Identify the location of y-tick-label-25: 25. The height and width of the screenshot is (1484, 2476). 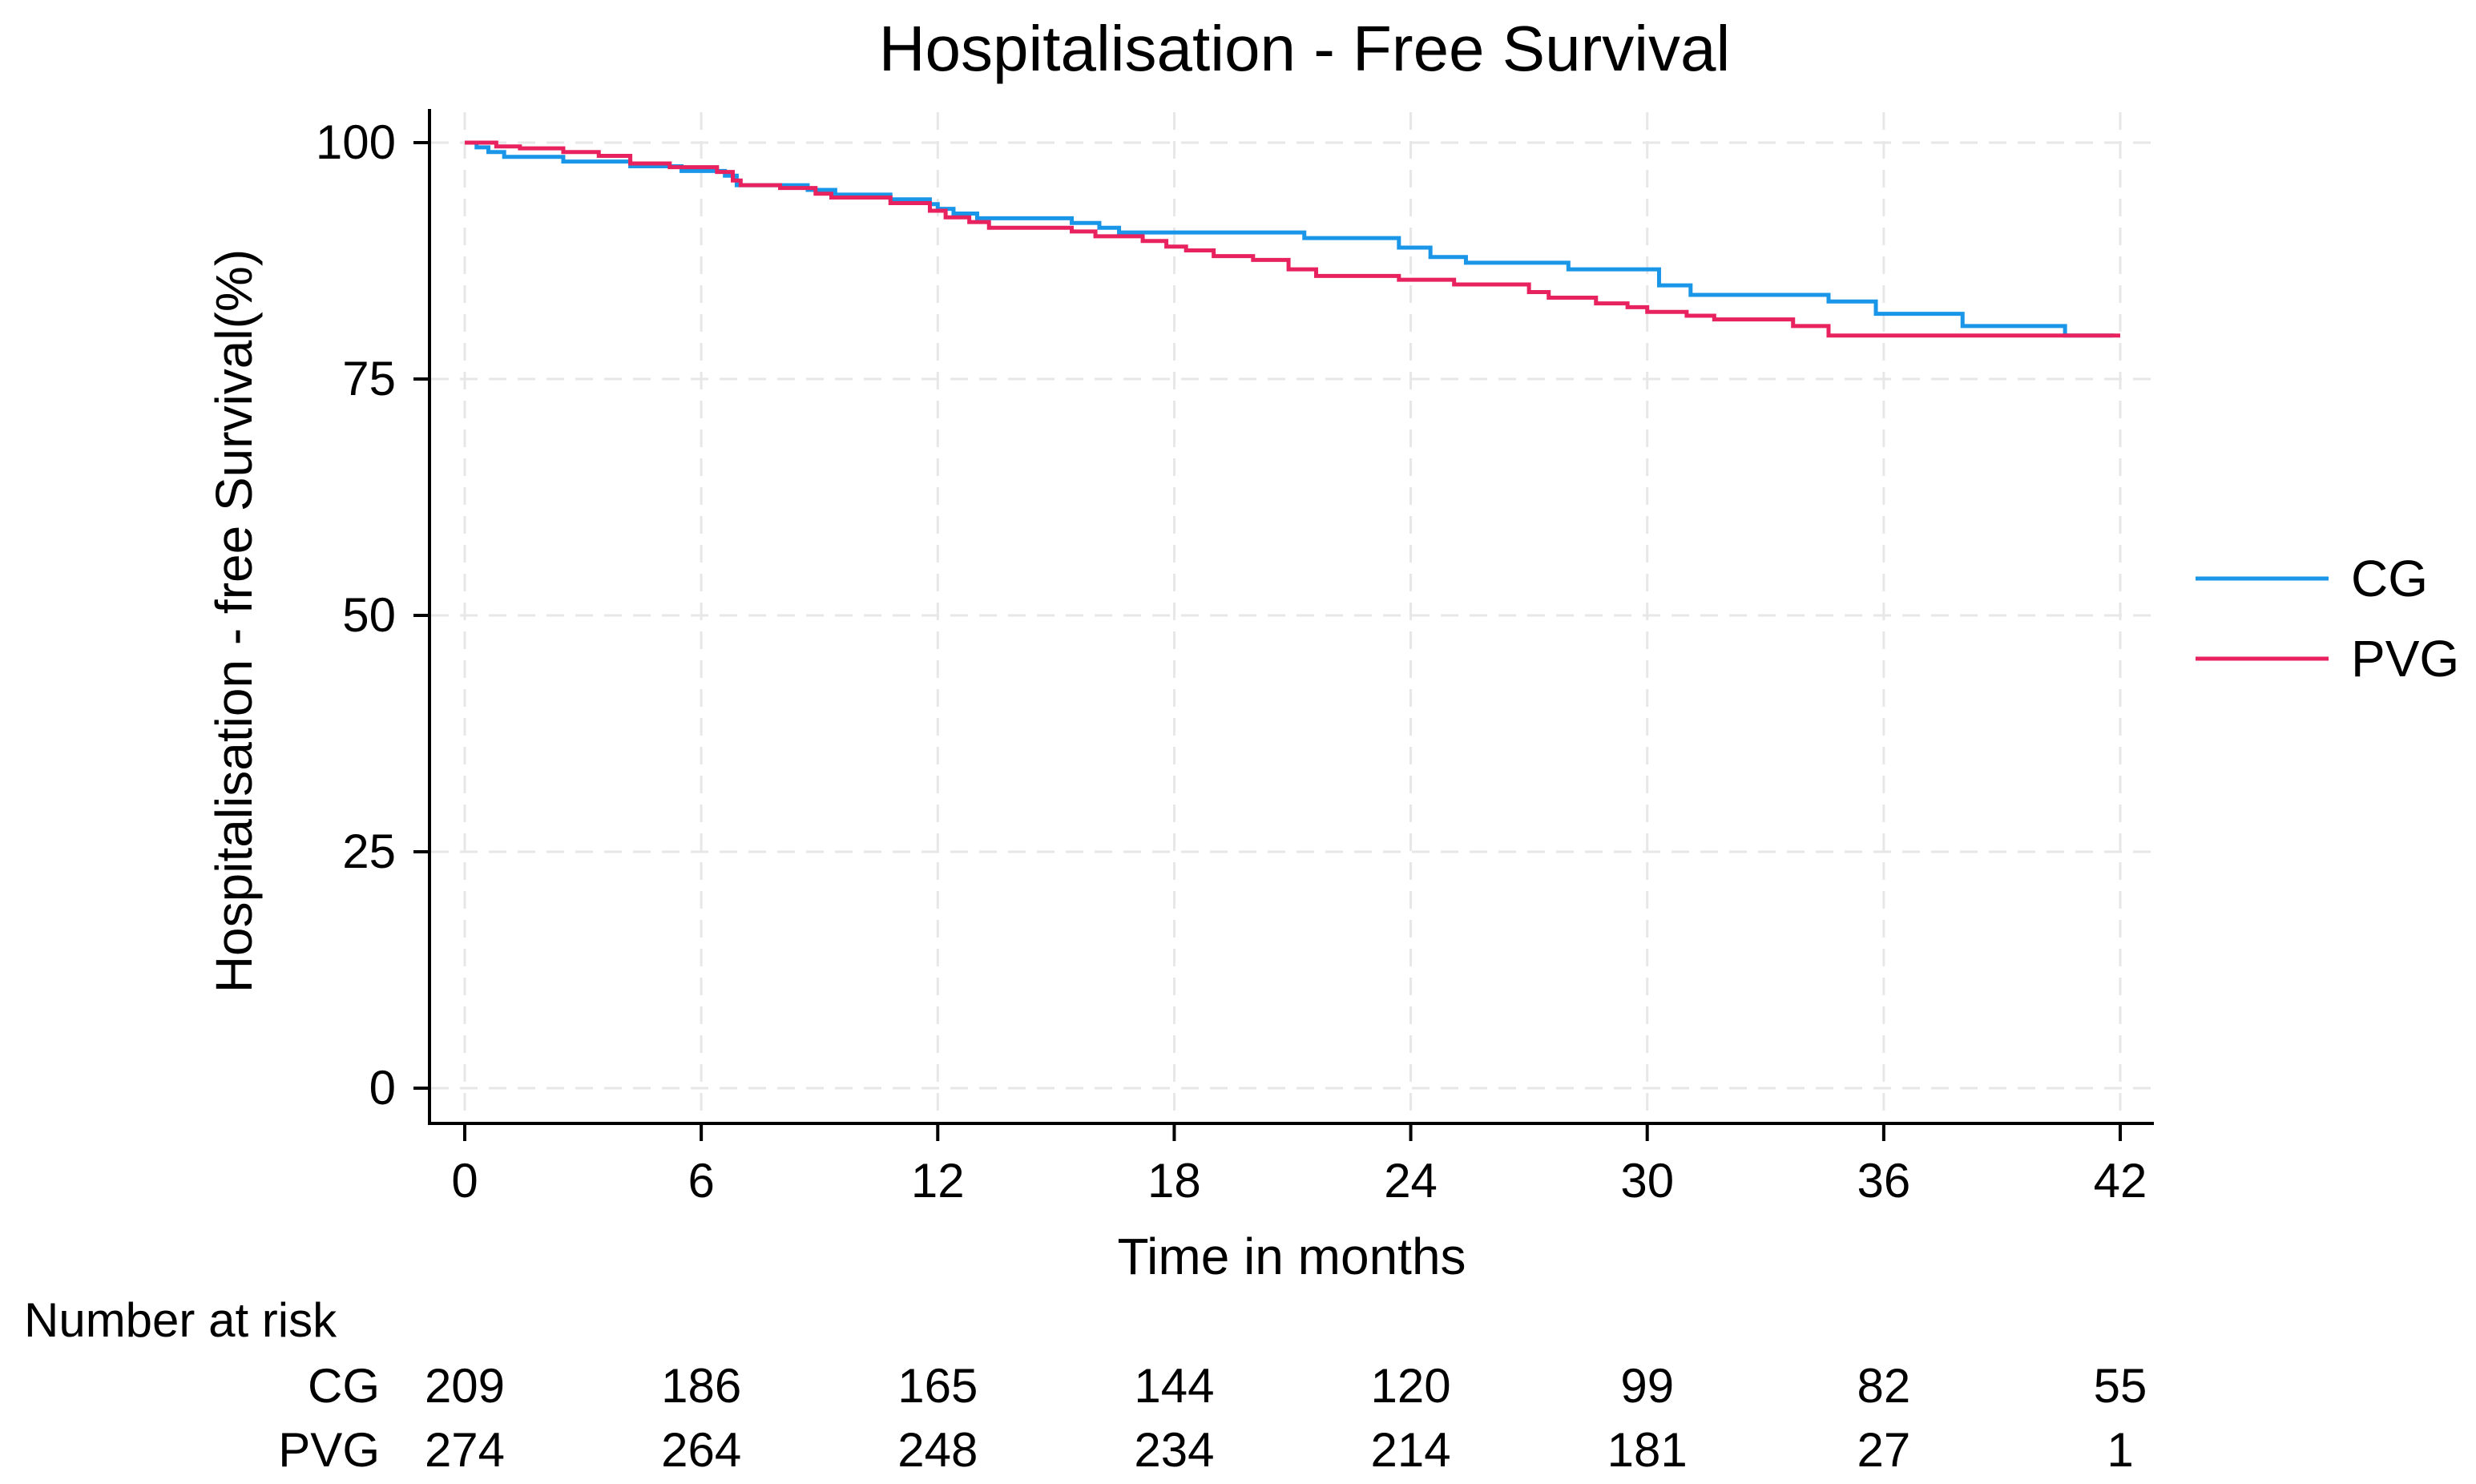
(369, 852).